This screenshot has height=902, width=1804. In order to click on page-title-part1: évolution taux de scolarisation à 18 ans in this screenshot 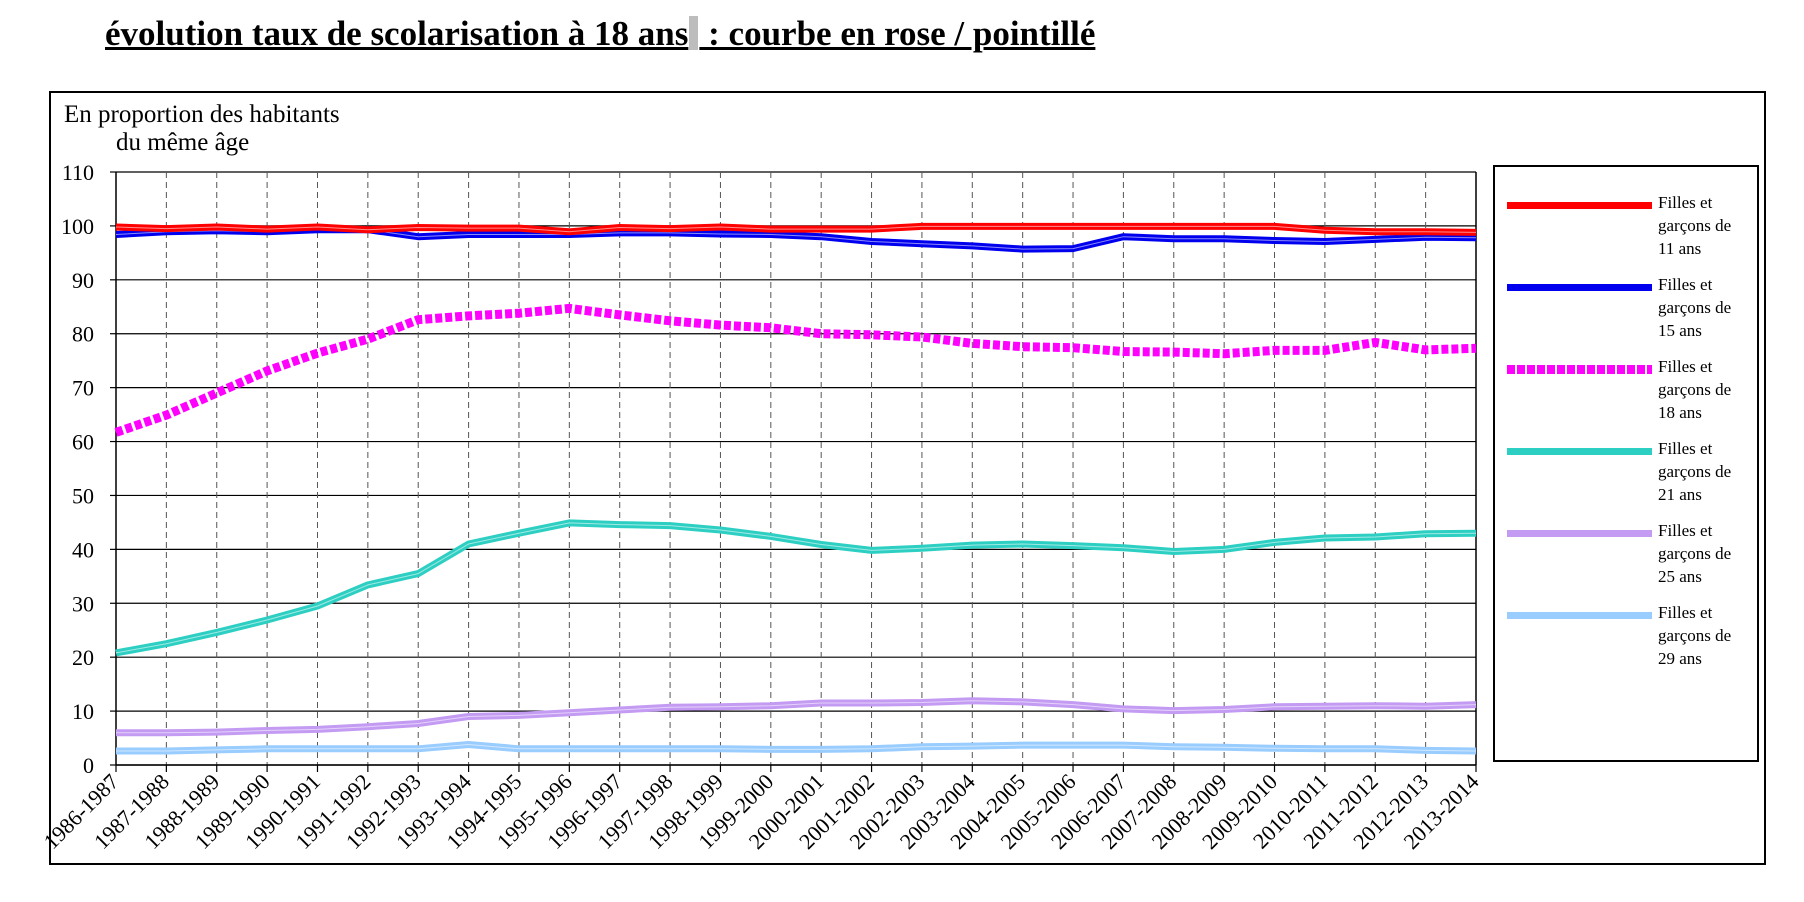, I will do `click(397, 33)`.